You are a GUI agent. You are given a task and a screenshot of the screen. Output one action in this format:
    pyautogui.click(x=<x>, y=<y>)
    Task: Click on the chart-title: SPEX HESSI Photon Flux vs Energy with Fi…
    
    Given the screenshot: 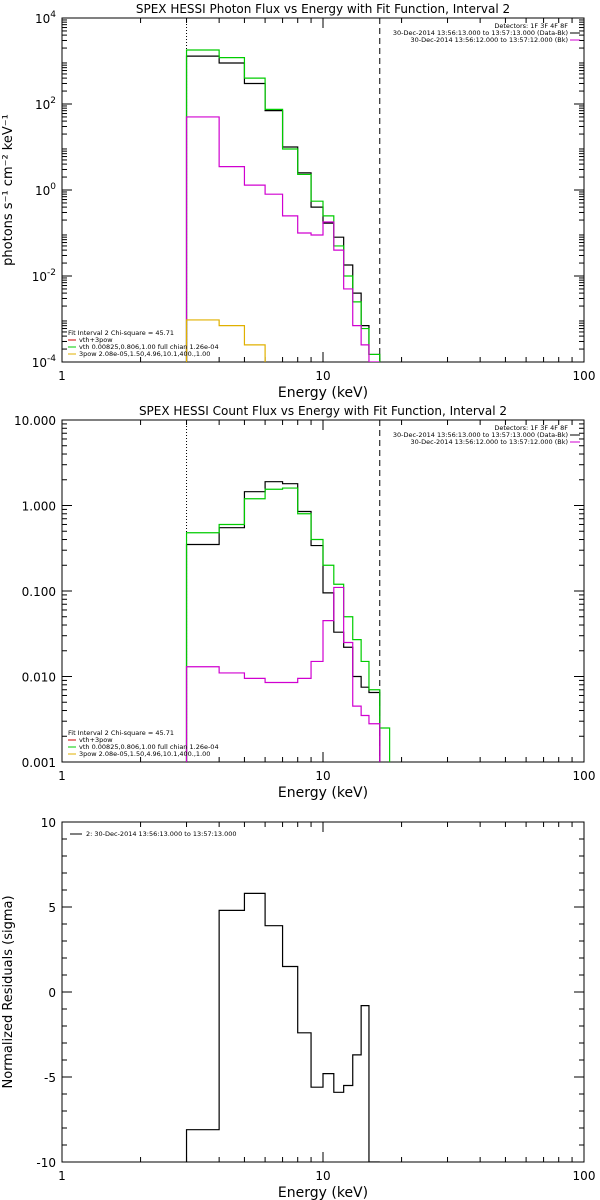 What is the action you would take?
    pyautogui.click(x=323, y=9)
    